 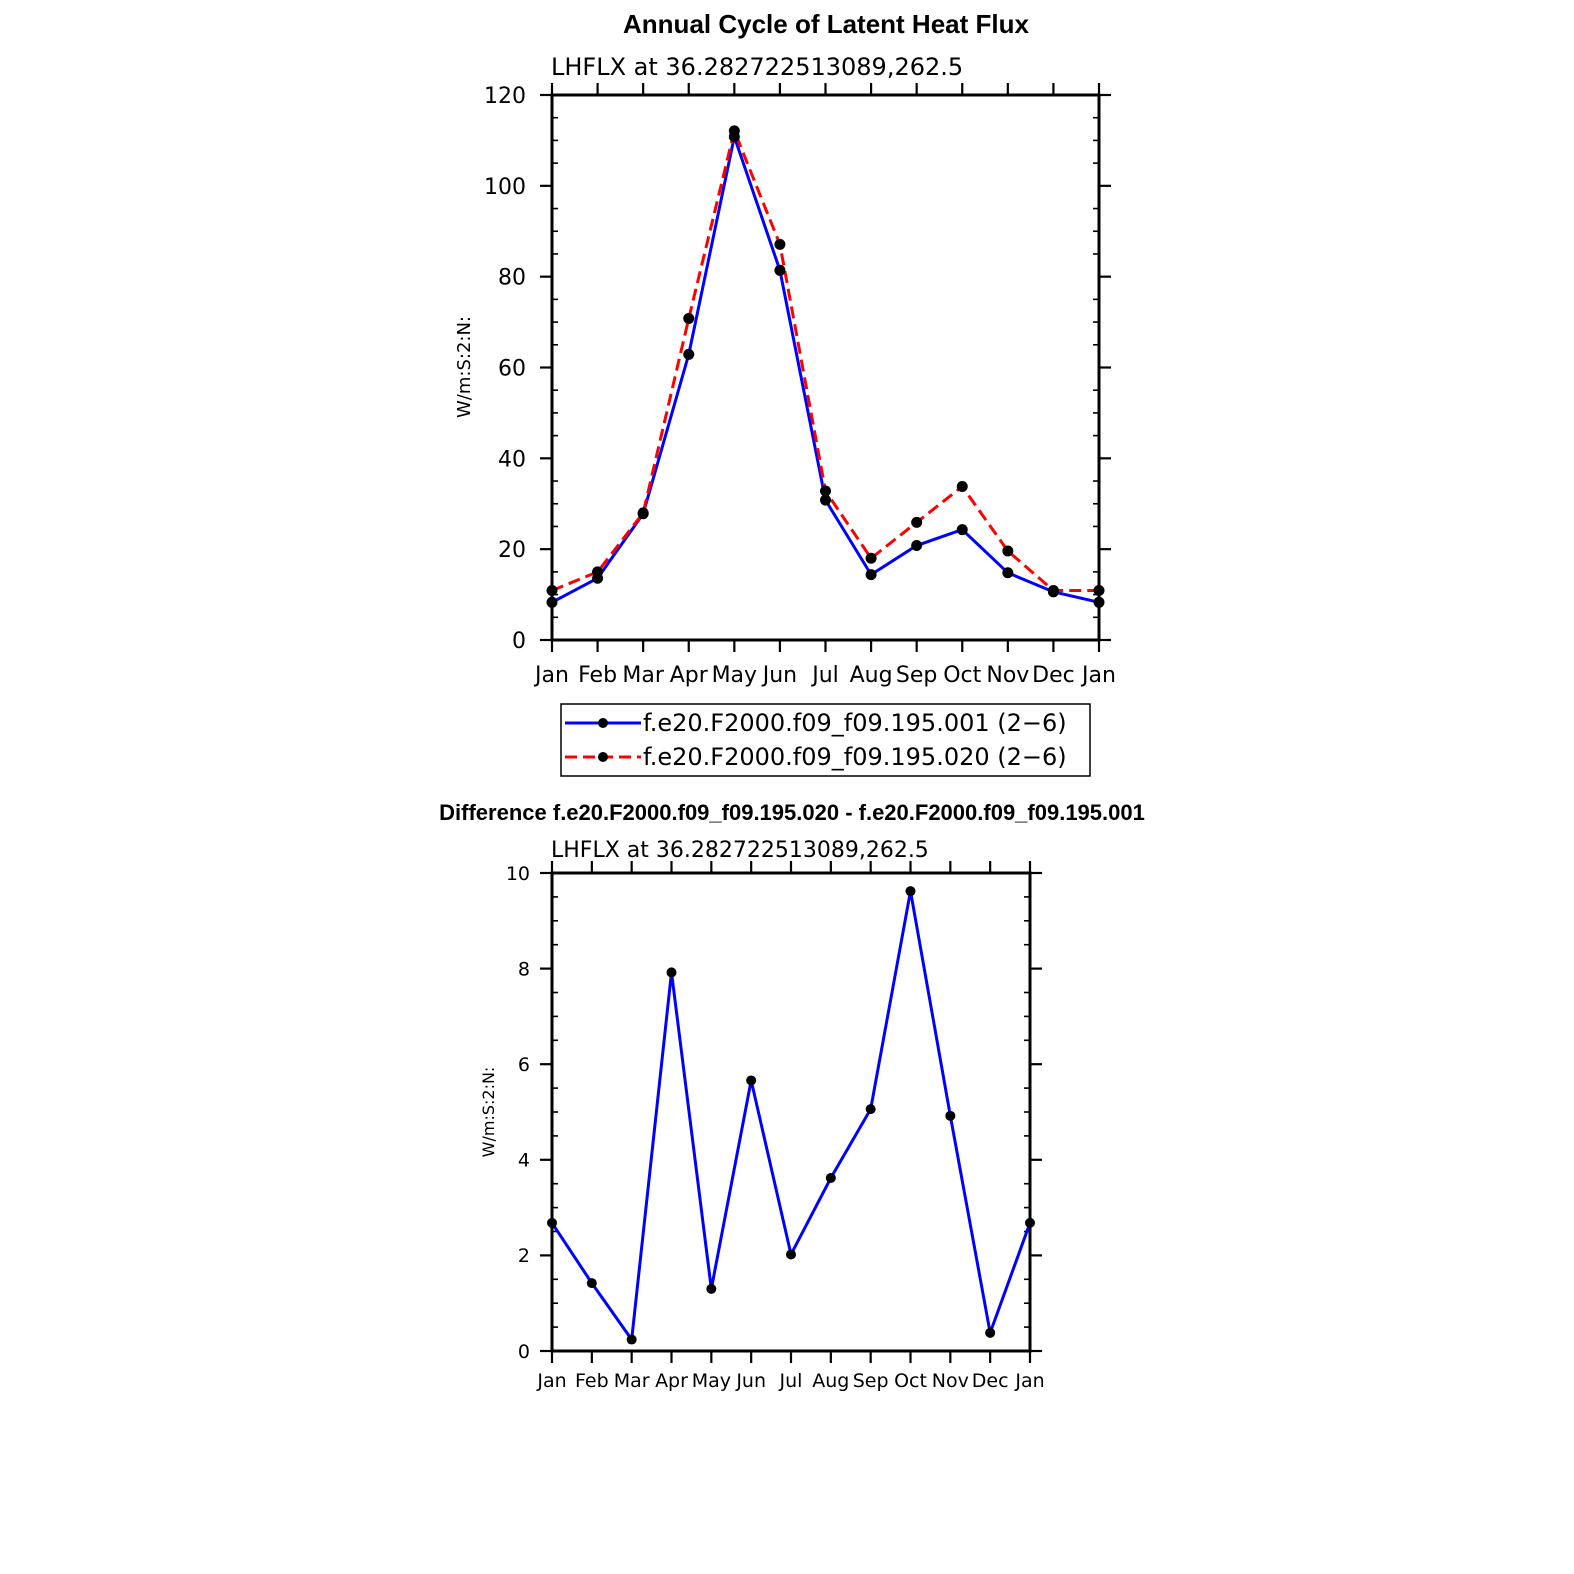 What do you see at coordinates (512, 459) in the screenshot?
I see `y-tick-label: 40` at bounding box center [512, 459].